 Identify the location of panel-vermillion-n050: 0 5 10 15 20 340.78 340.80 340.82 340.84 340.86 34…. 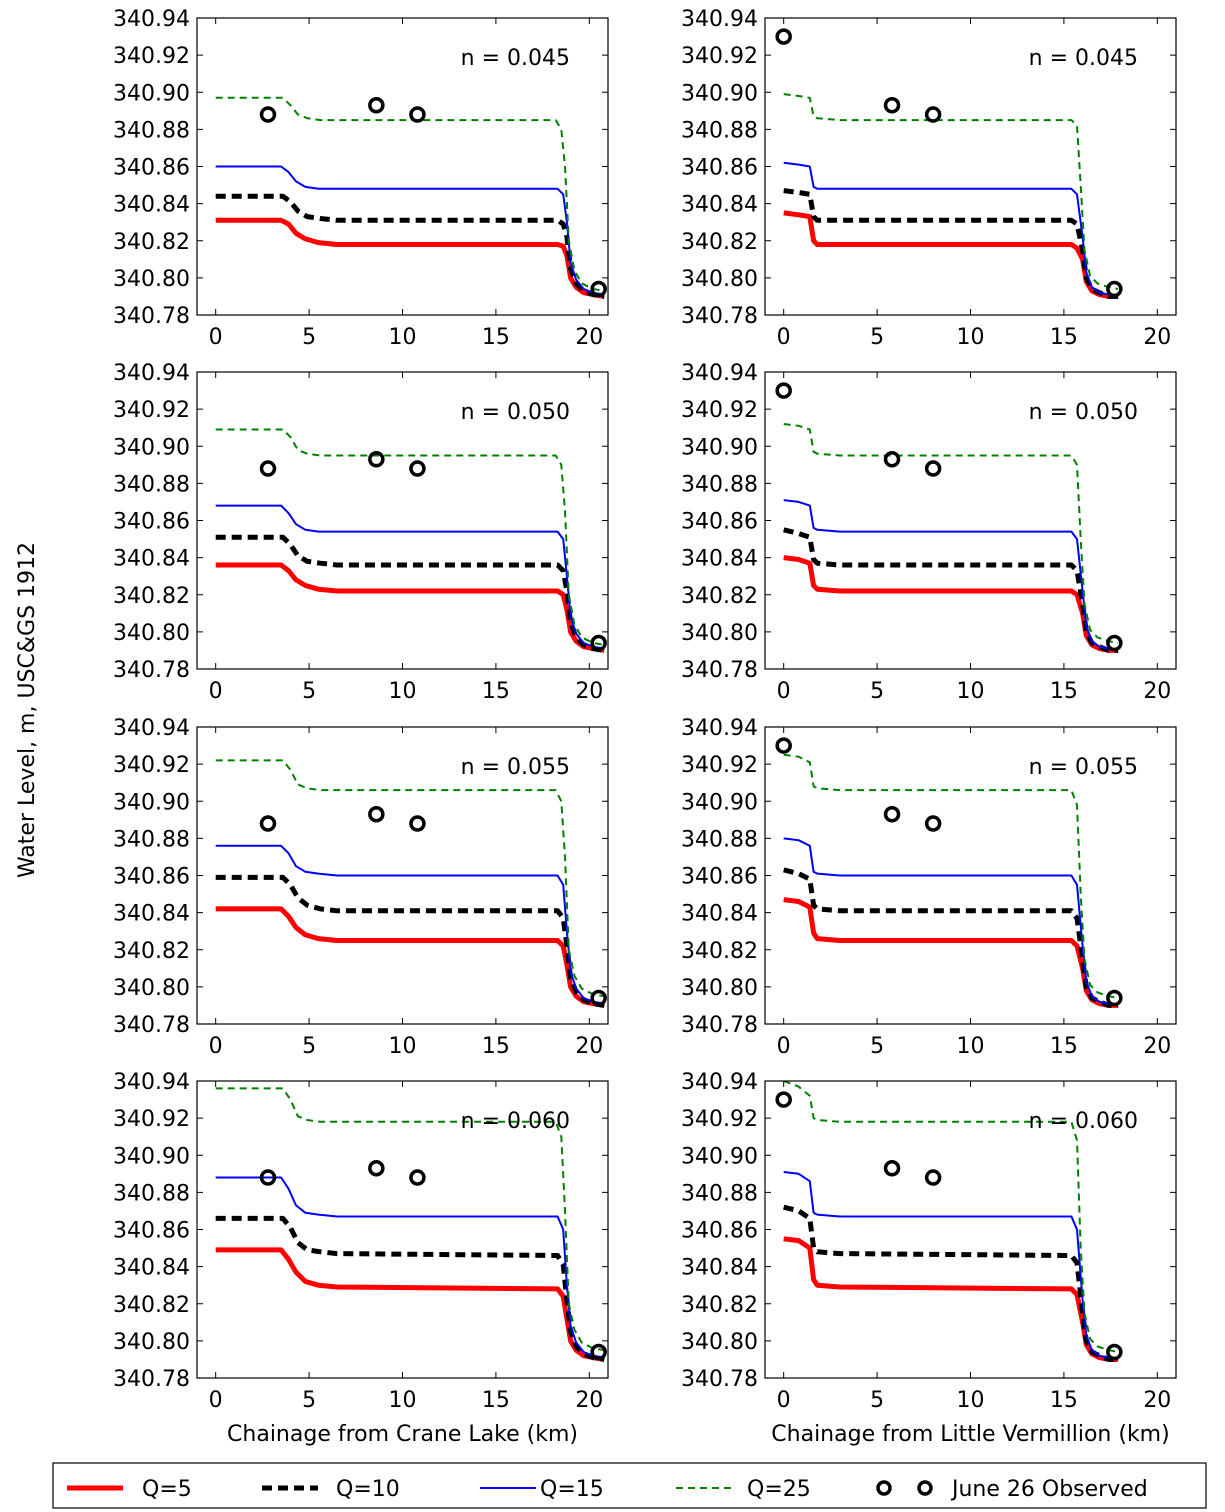
(929, 532).